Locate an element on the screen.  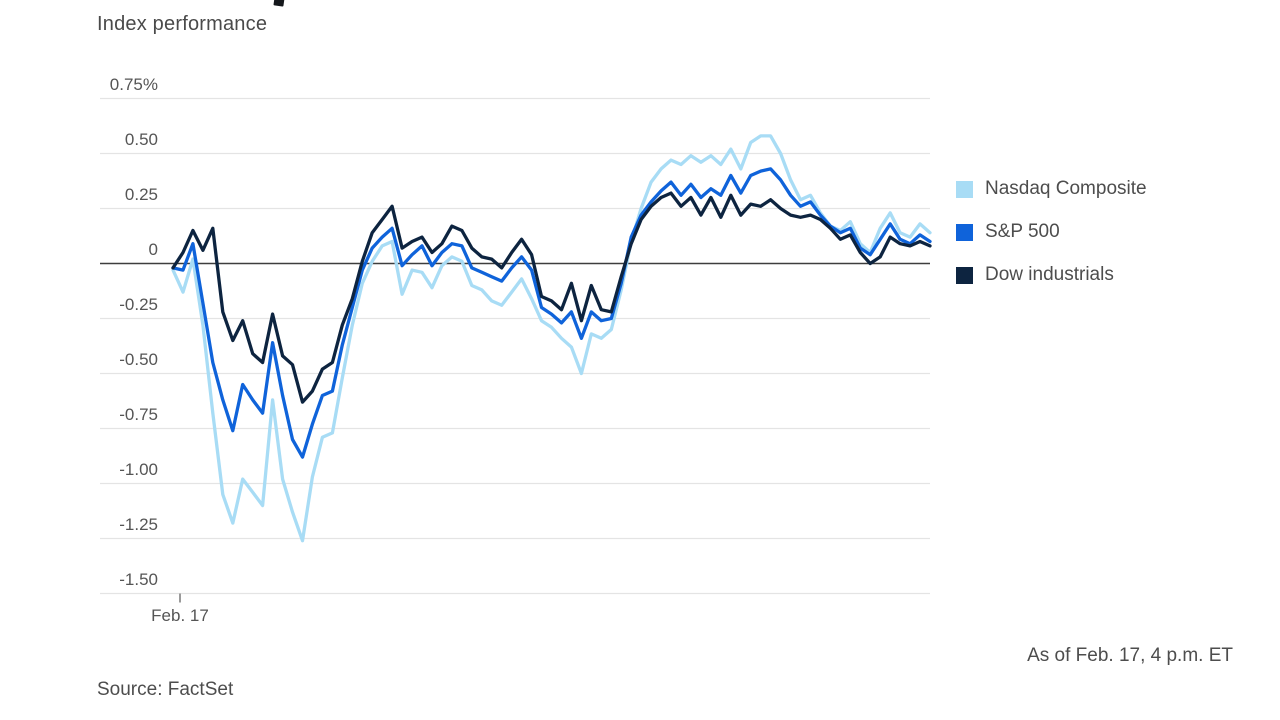
y-axis-tick-label: -0.25 is located at coordinates (138, 304).